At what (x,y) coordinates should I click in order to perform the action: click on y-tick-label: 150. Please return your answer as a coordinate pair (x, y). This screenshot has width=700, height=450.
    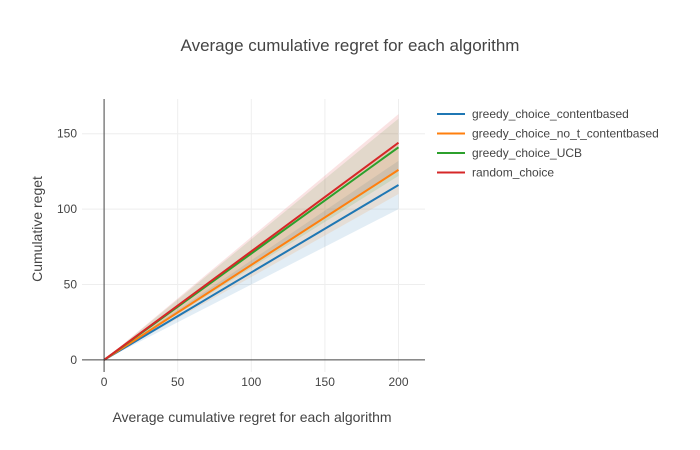
    Looking at the image, I should click on (67, 134).